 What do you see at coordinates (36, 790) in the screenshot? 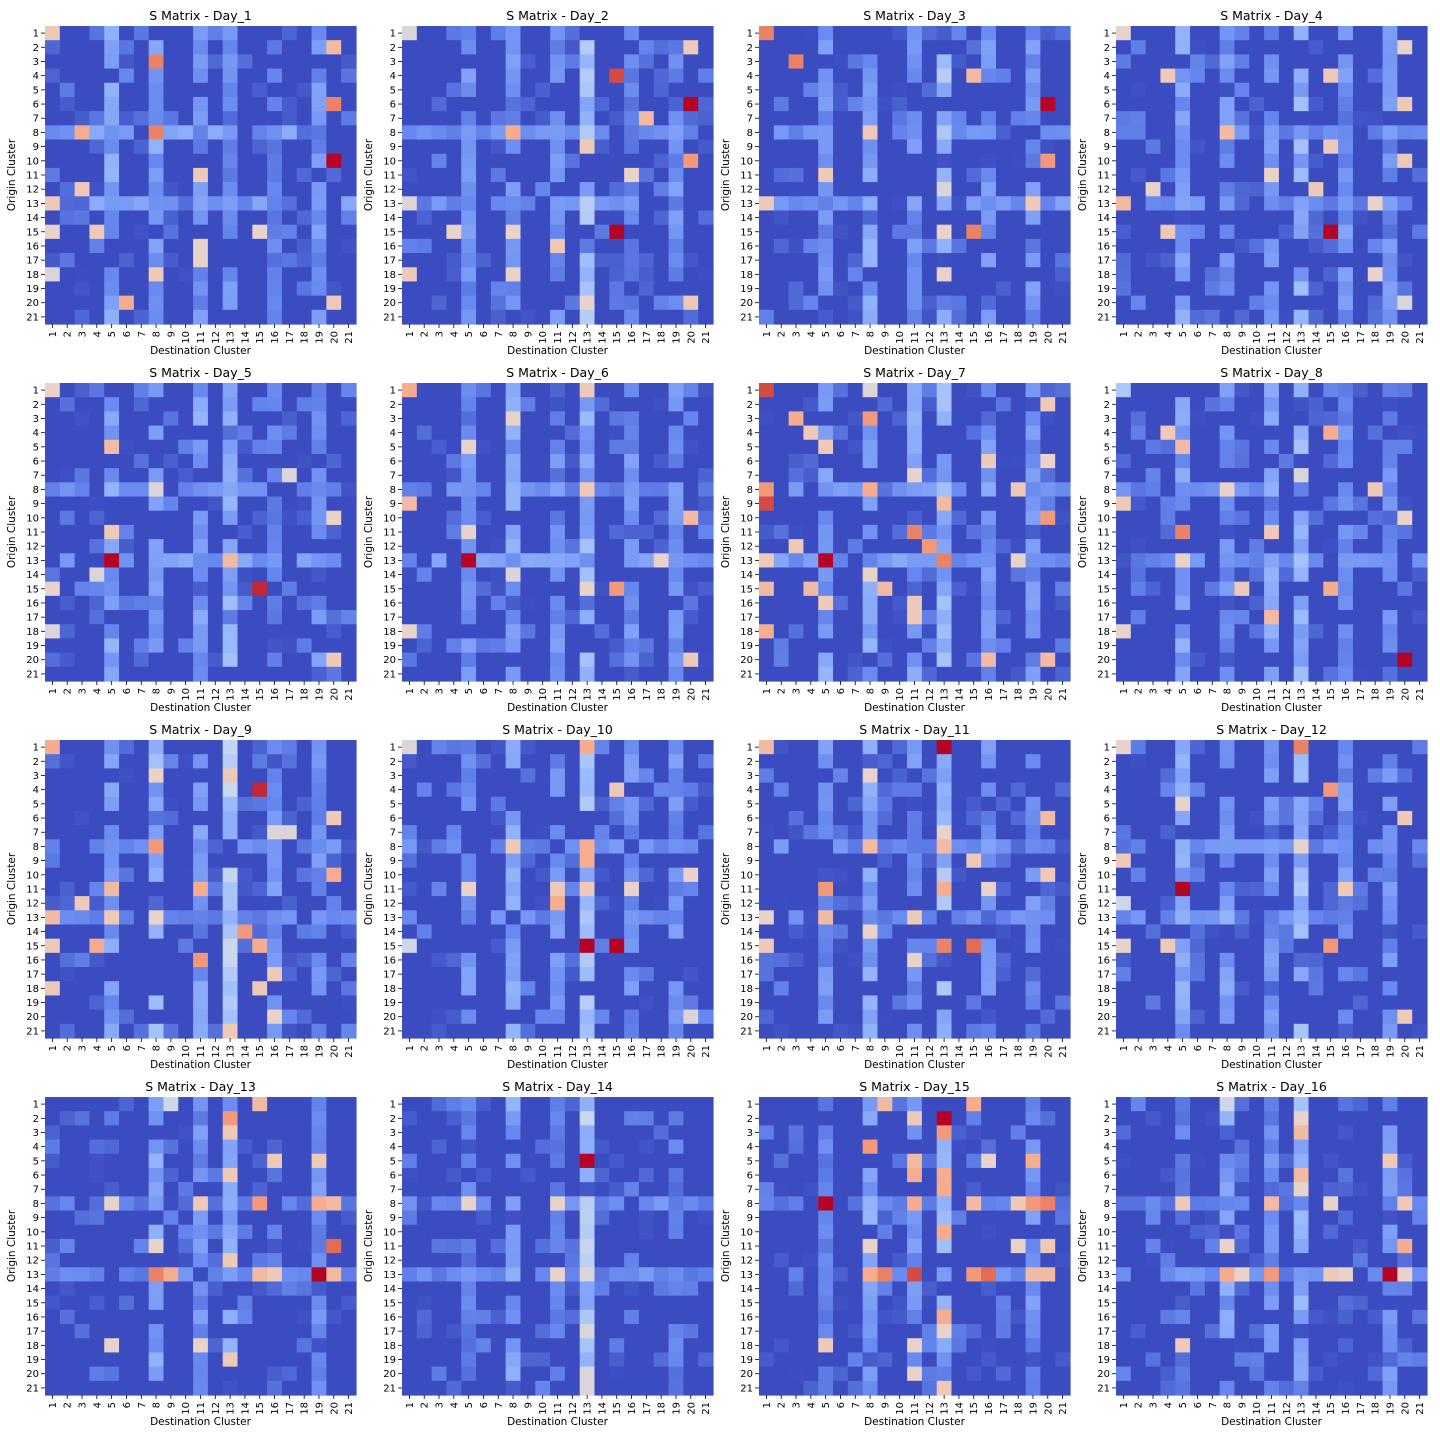
I see `y-tick-label: 4` at bounding box center [36, 790].